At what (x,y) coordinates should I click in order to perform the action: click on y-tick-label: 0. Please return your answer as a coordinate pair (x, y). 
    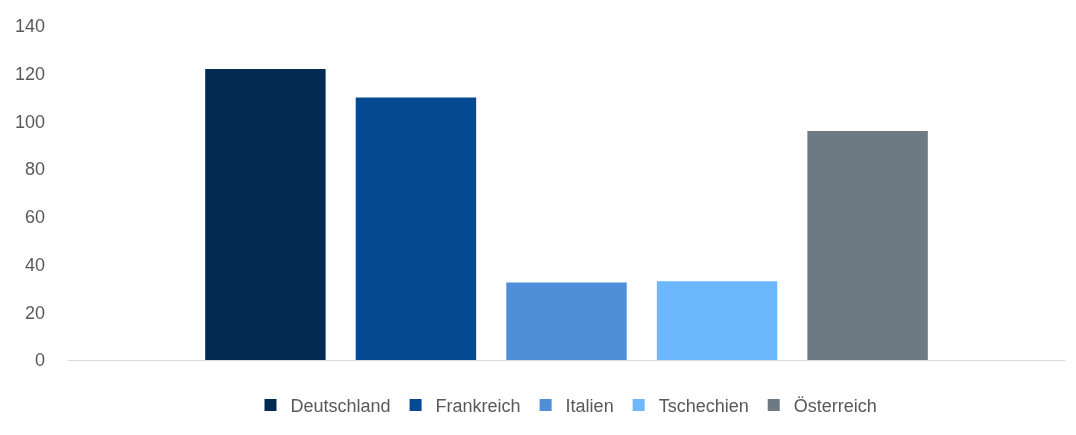
    Looking at the image, I should click on (39, 360).